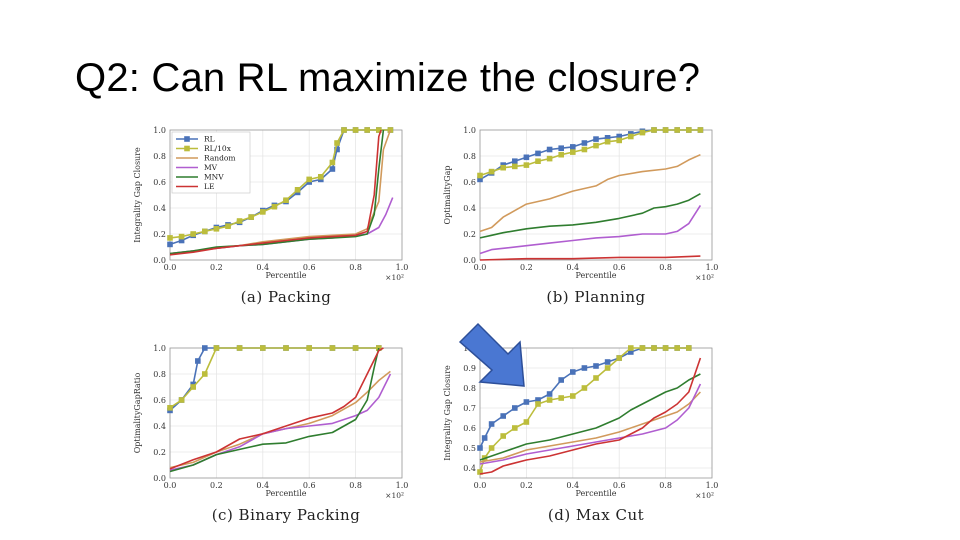  Describe the element at coordinates (209, 186) in the screenshot. I see `legend-label-le: LE` at that location.